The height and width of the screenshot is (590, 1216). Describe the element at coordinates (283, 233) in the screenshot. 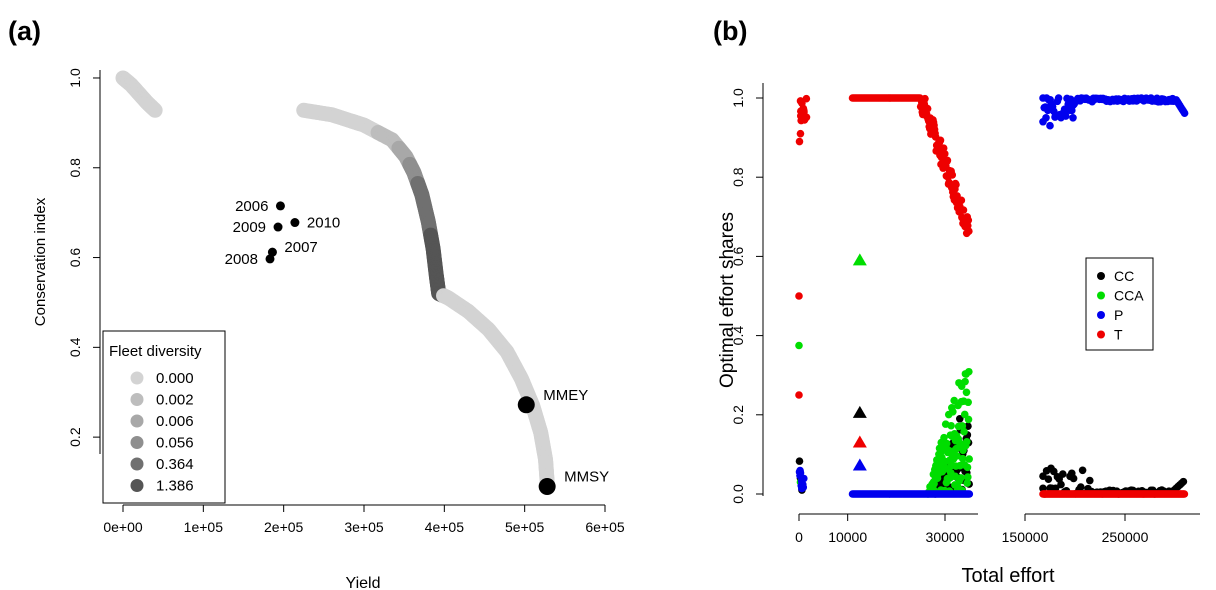

I see `observed-years-series: 2006 2009 2010 2008 2007` at that location.